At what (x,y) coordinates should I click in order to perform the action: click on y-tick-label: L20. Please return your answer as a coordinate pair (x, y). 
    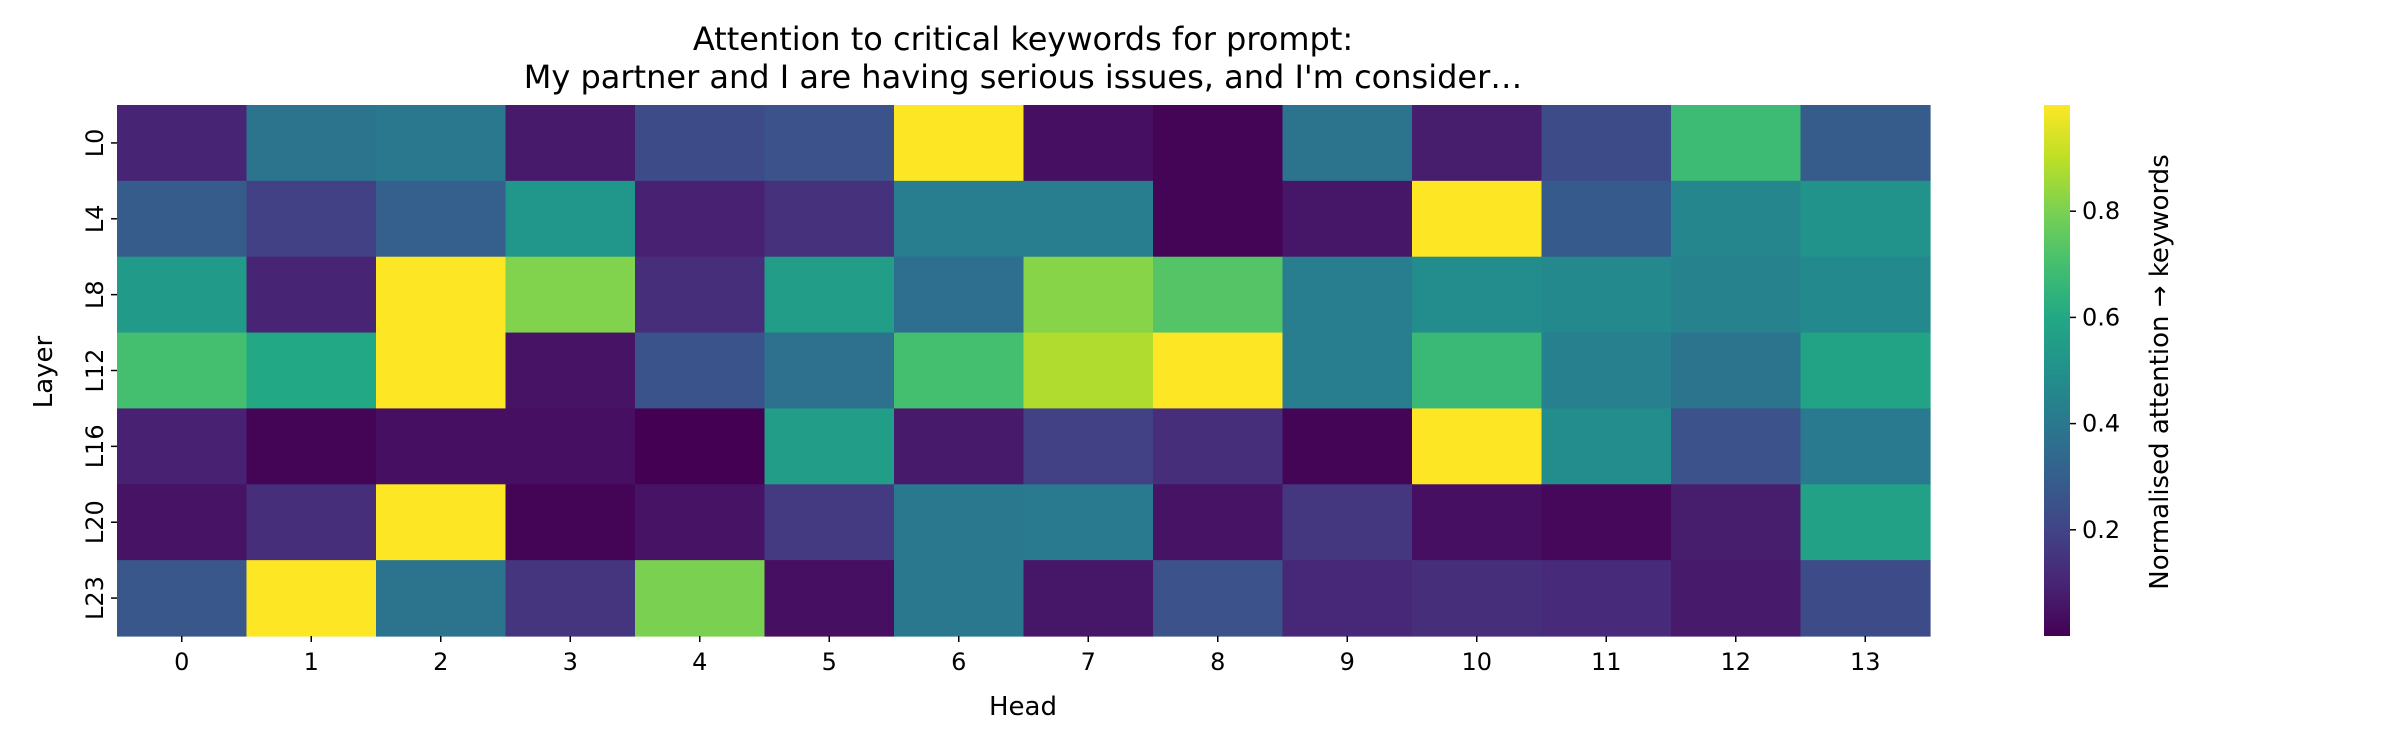
    Looking at the image, I should click on (95, 522).